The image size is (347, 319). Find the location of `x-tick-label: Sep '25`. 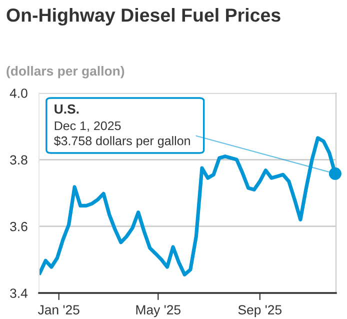

x-tick-label: Sep '25 is located at coordinates (260, 311).